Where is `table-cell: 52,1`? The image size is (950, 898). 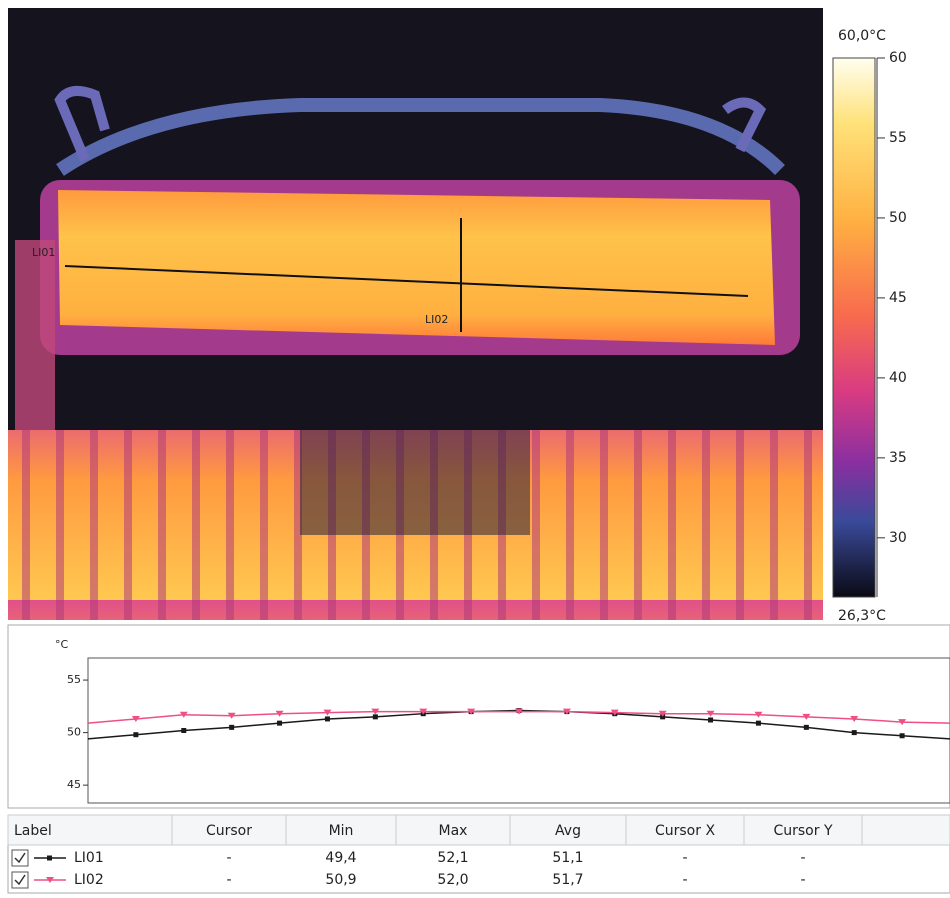 table-cell: 52,1 is located at coordinates (452, 858).